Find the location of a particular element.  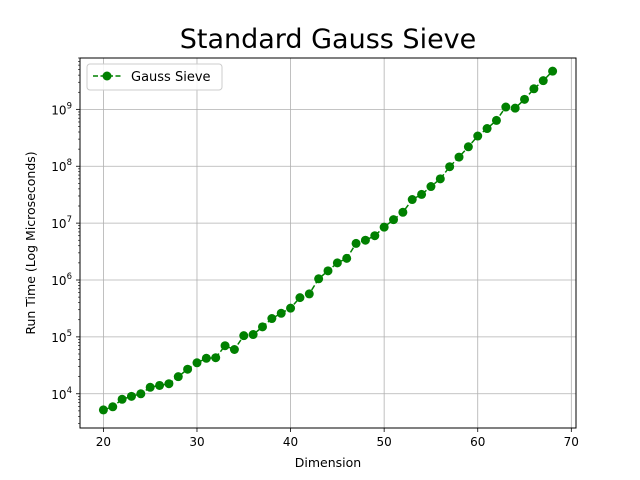

x-axis-label: Dimension is located at coordinates (328, 462).